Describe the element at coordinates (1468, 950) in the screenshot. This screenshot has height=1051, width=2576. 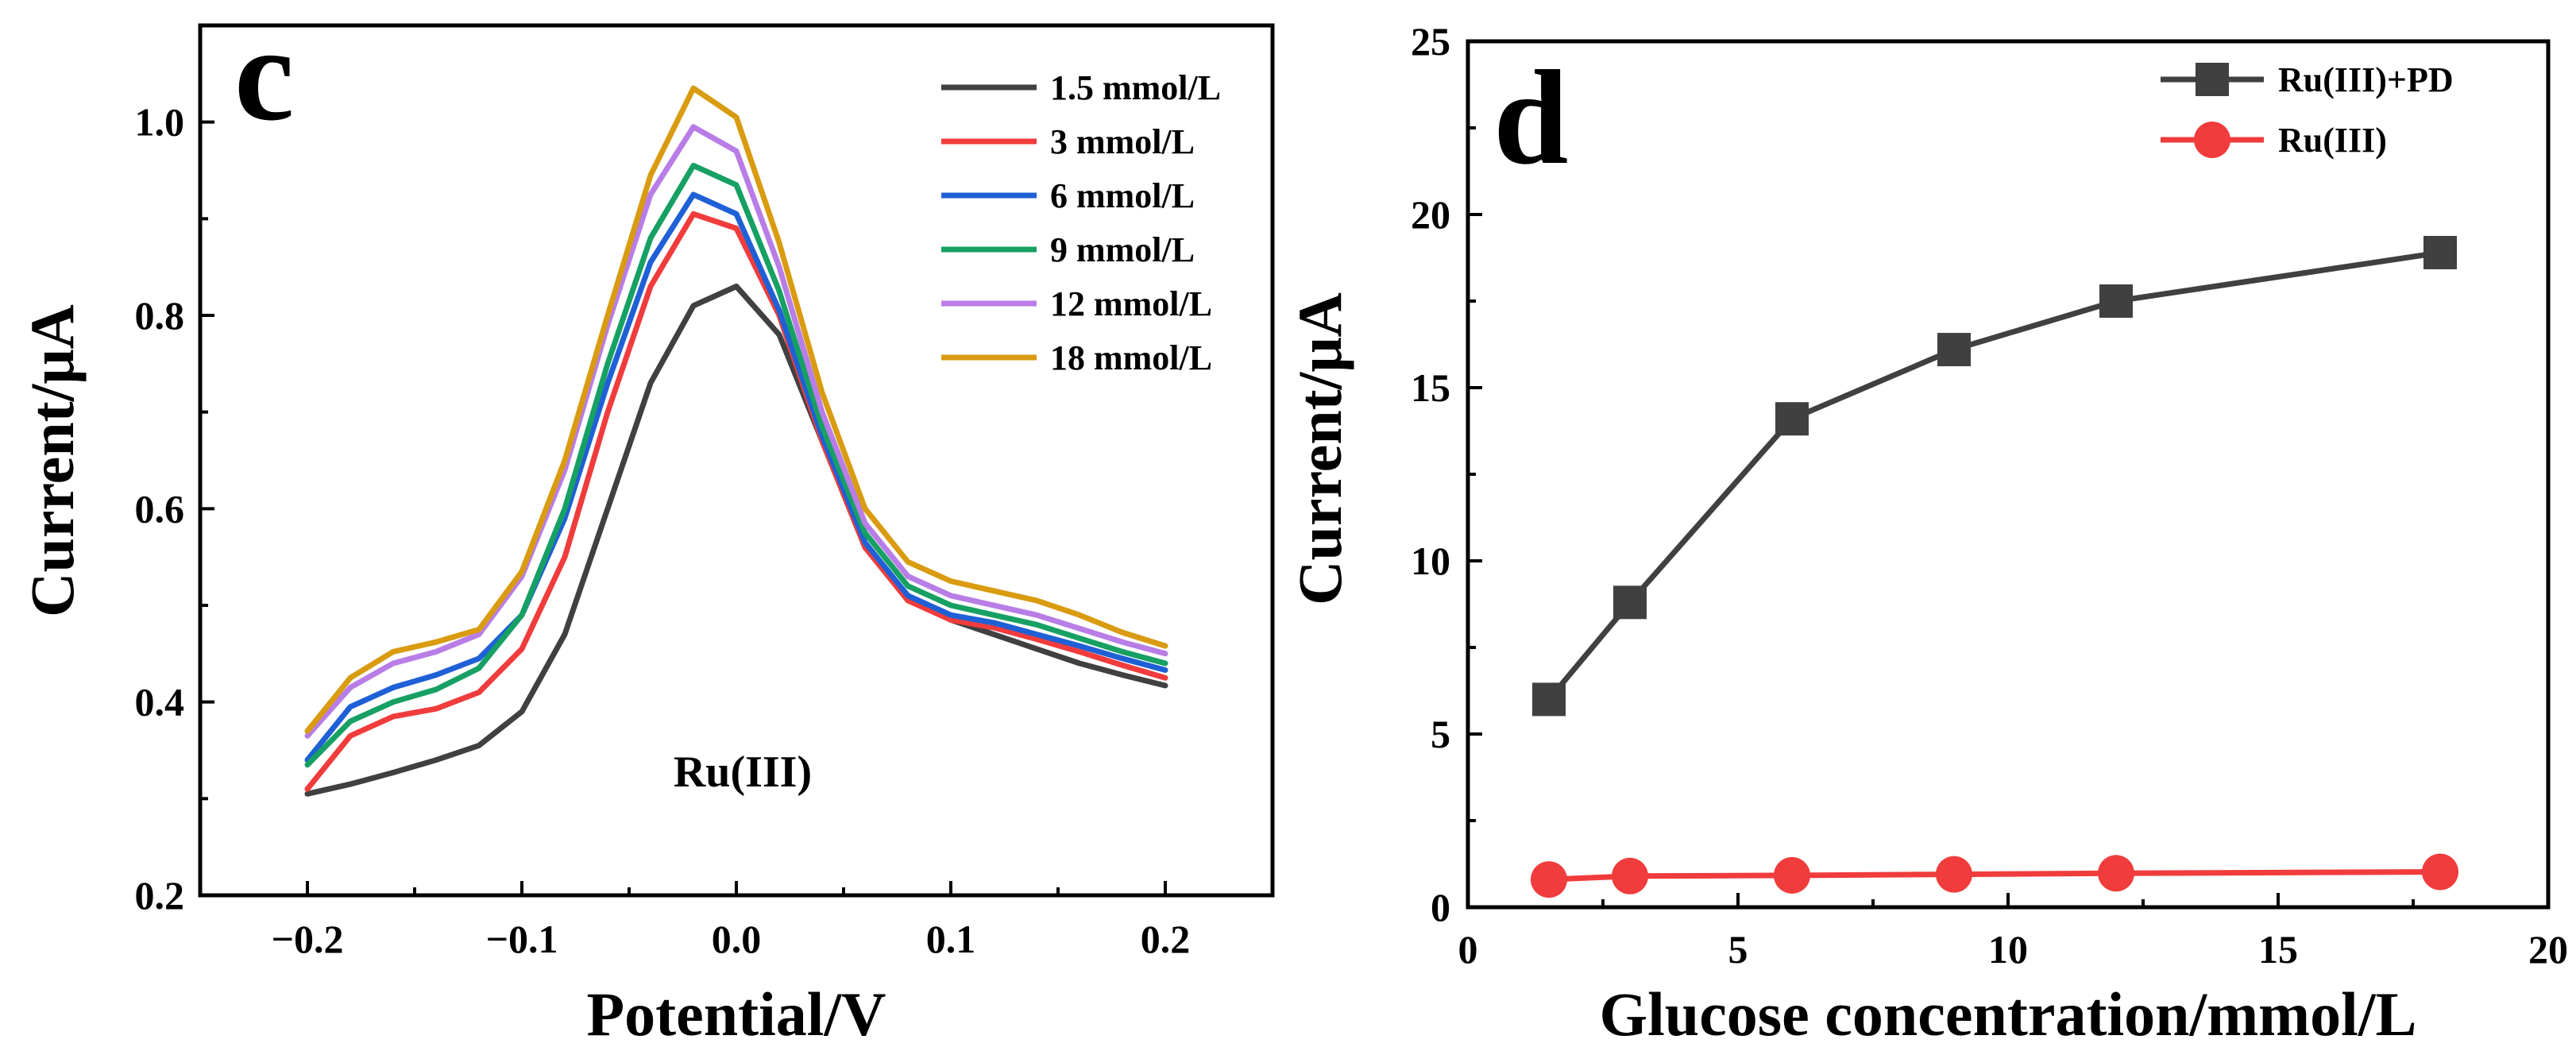
I see `x-tick-label: 0` at that location.